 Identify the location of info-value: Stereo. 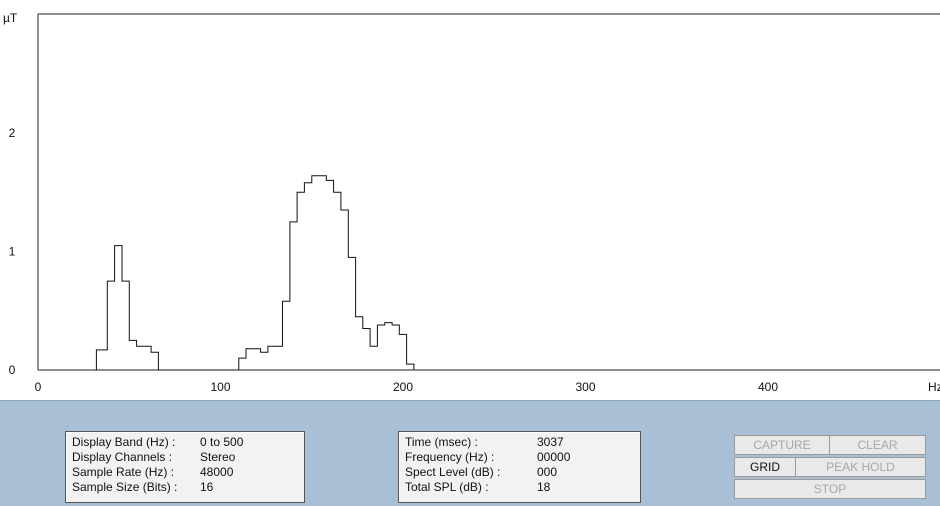
(218, 457).